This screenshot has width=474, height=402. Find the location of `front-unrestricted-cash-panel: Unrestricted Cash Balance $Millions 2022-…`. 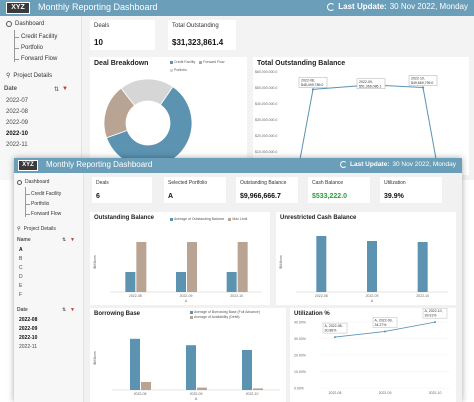

front-unrestricted-cash-panel: Unrestricted Cash Balance $Millions 2022-… is located at coordinates (366, 258).